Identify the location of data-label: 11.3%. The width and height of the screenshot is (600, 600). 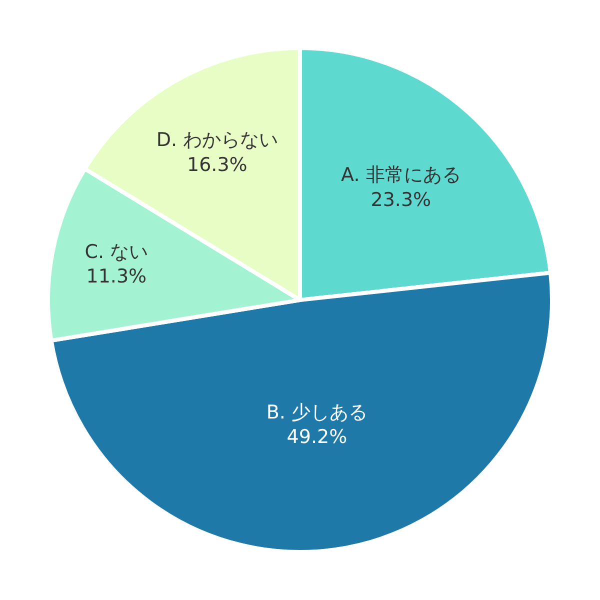
(116, 276).